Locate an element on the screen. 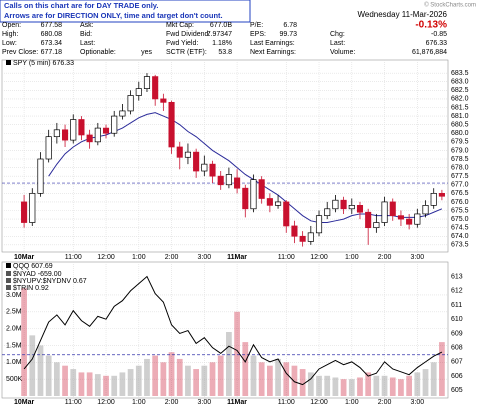 The image size is (480, 406). y2-tick-label: 607 is located at coordinates (457, 362).